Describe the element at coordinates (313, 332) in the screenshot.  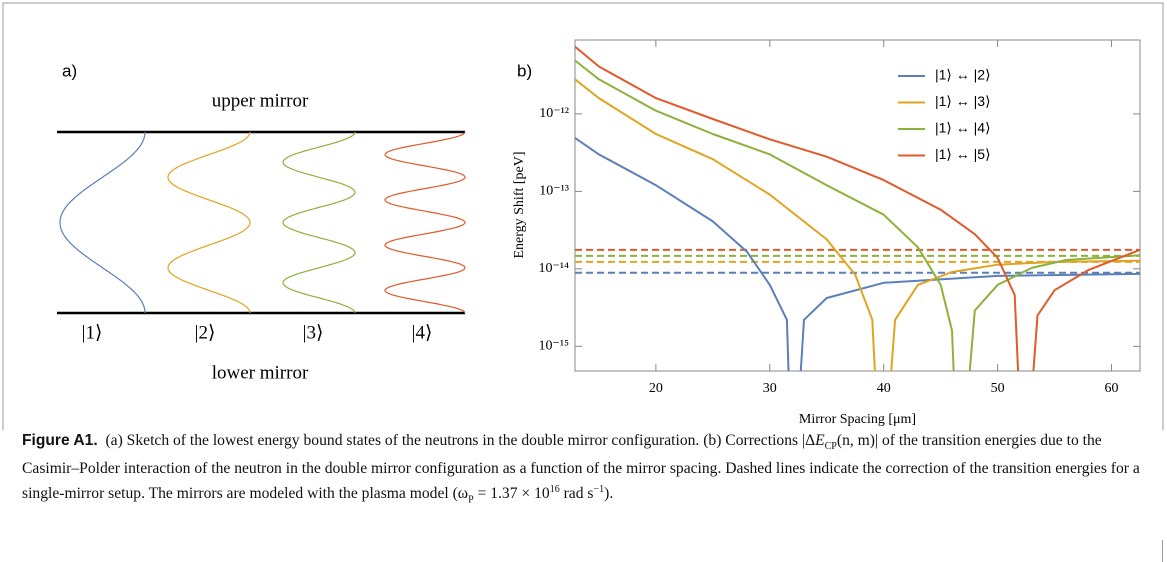
I see `state-label: |3⟩` at that location.